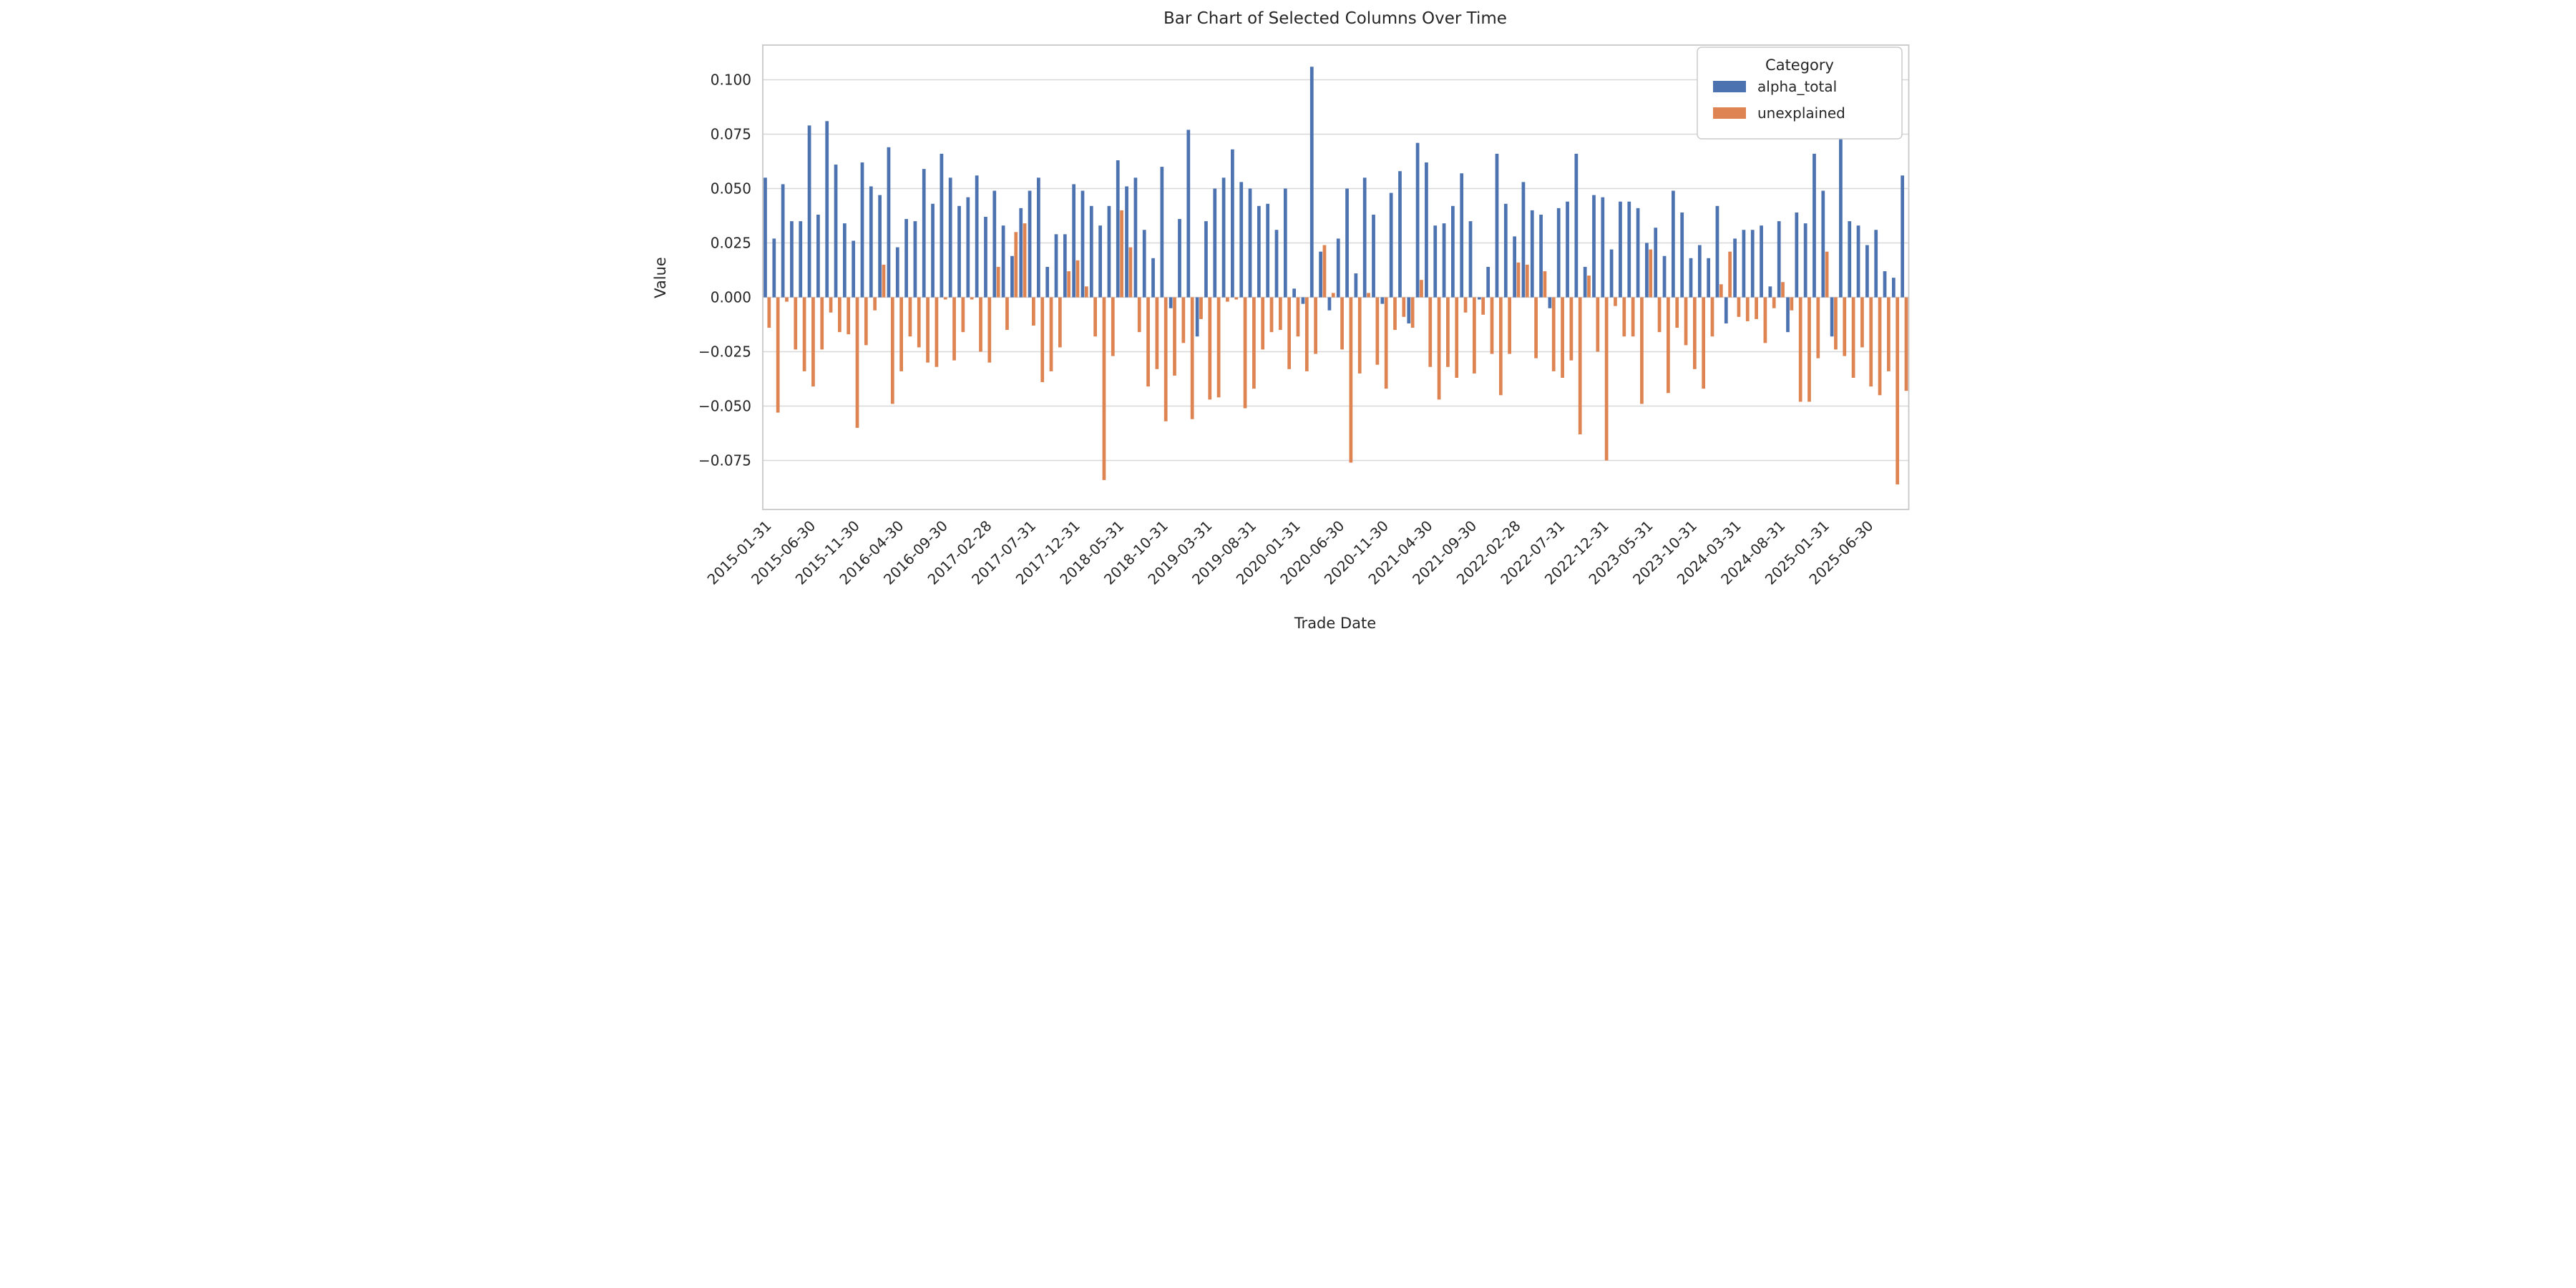  What do you see at coordinates (1801, 113) in the screenshot?
I see `legend-label-unexplained: unexplained` at bounding box center [1801, 113].